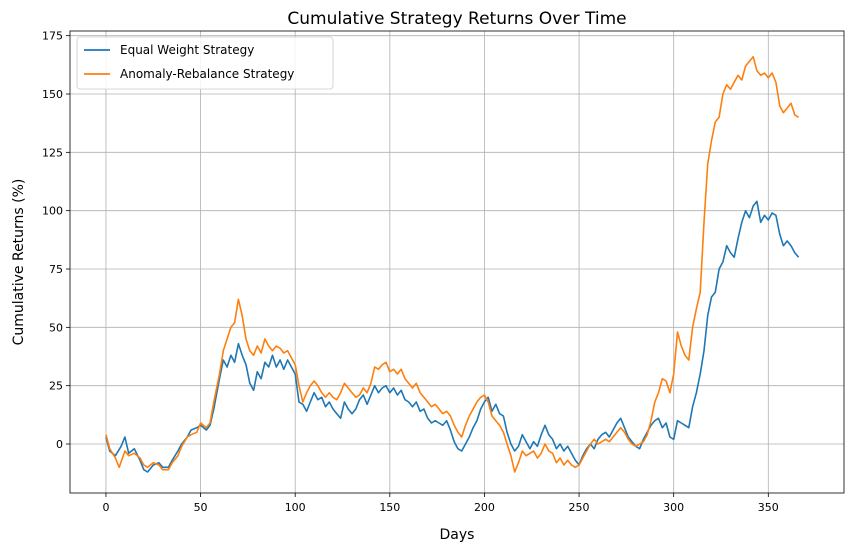  I want to click on y-tick-label: 75, so click(56, 269).